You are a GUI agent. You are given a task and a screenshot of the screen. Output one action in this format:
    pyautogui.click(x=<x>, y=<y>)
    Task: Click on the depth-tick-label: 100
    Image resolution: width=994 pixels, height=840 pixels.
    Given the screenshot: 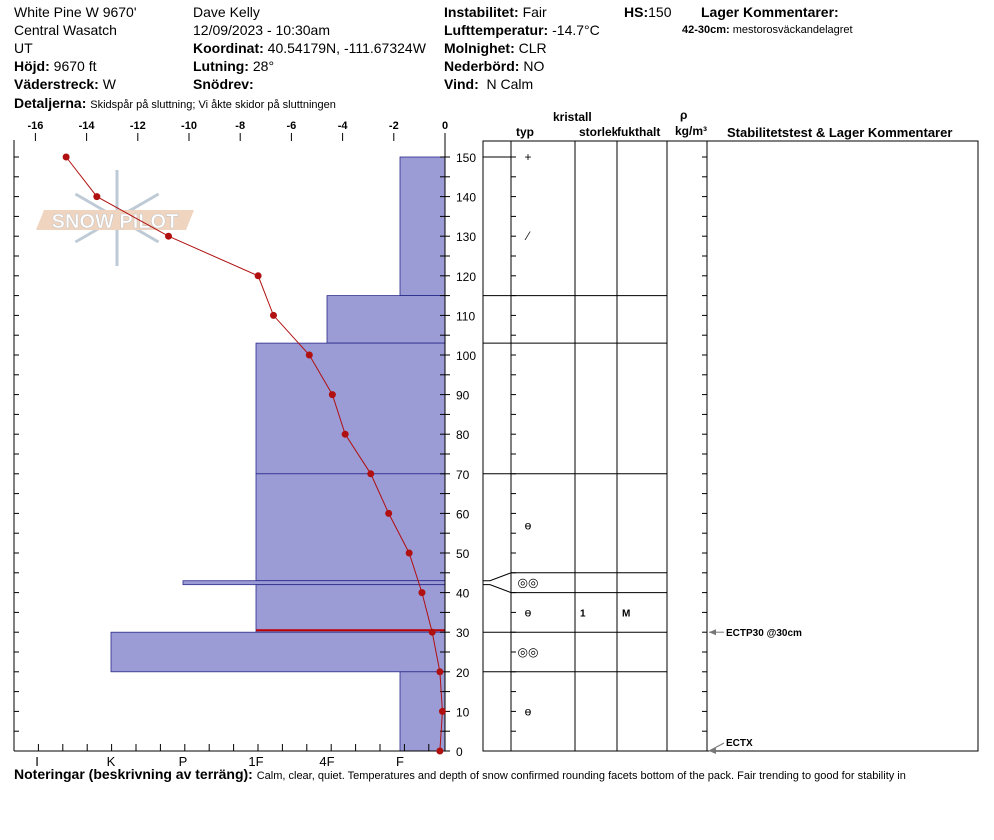 What is the action you would take?
    pyautogui.click(x=466, y=356)
    